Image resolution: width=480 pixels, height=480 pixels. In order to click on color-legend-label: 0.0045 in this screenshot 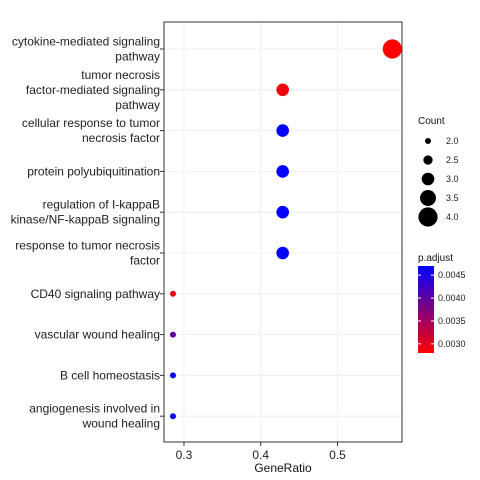, I will do `click(452, 275)`.